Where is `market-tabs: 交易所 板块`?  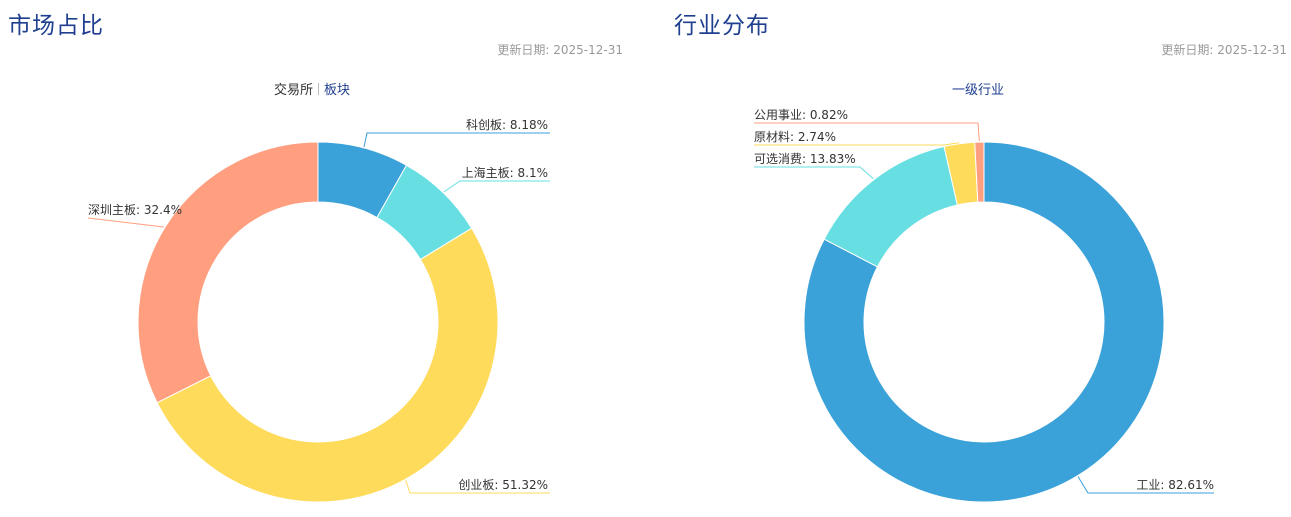 market-tabs: 交易所 板块 is located at coordinates (312, 88).